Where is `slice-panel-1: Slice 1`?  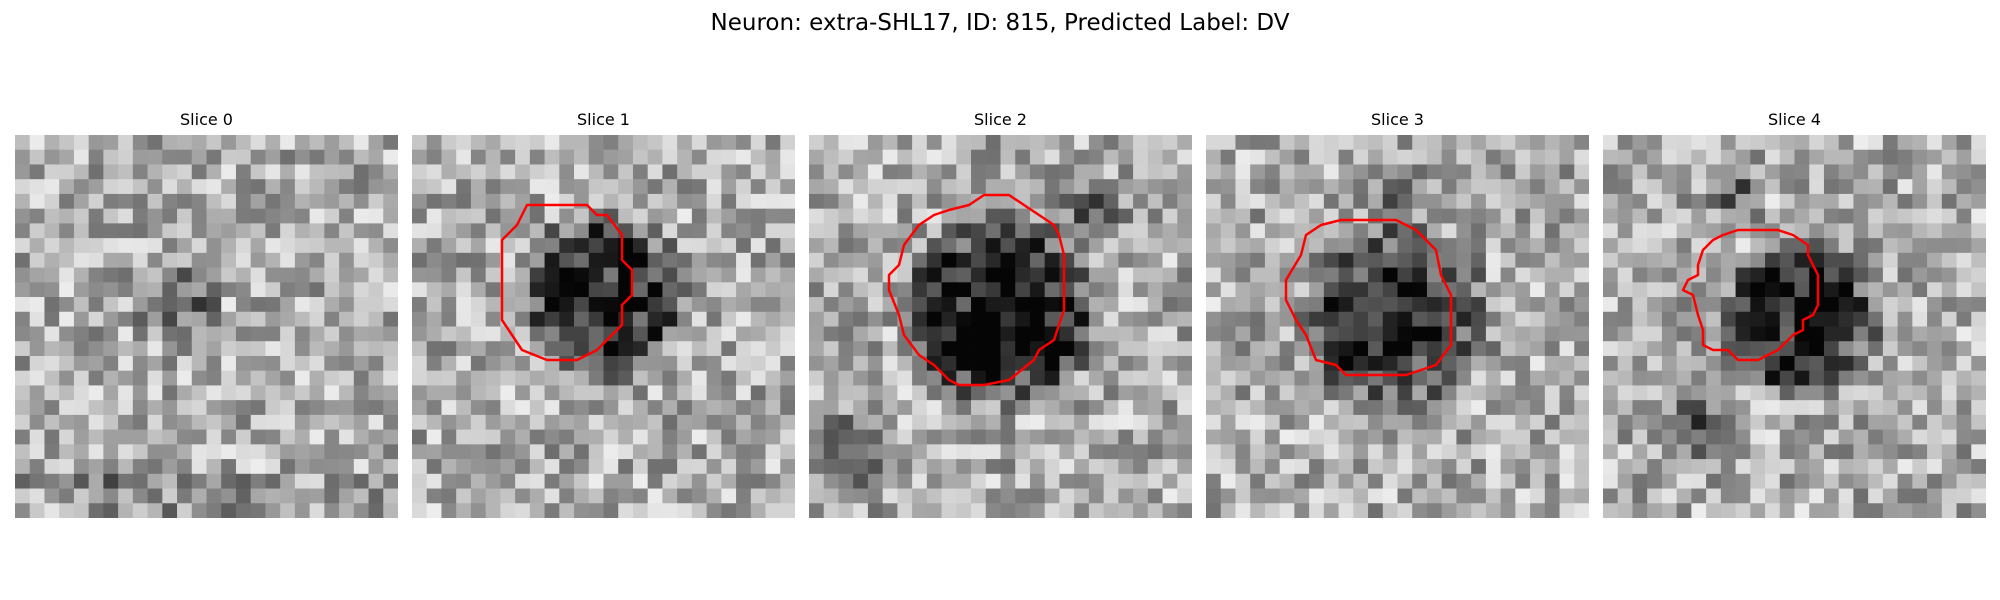 slice-panel-1: Slice 1 is located at coordinates (603, 314).